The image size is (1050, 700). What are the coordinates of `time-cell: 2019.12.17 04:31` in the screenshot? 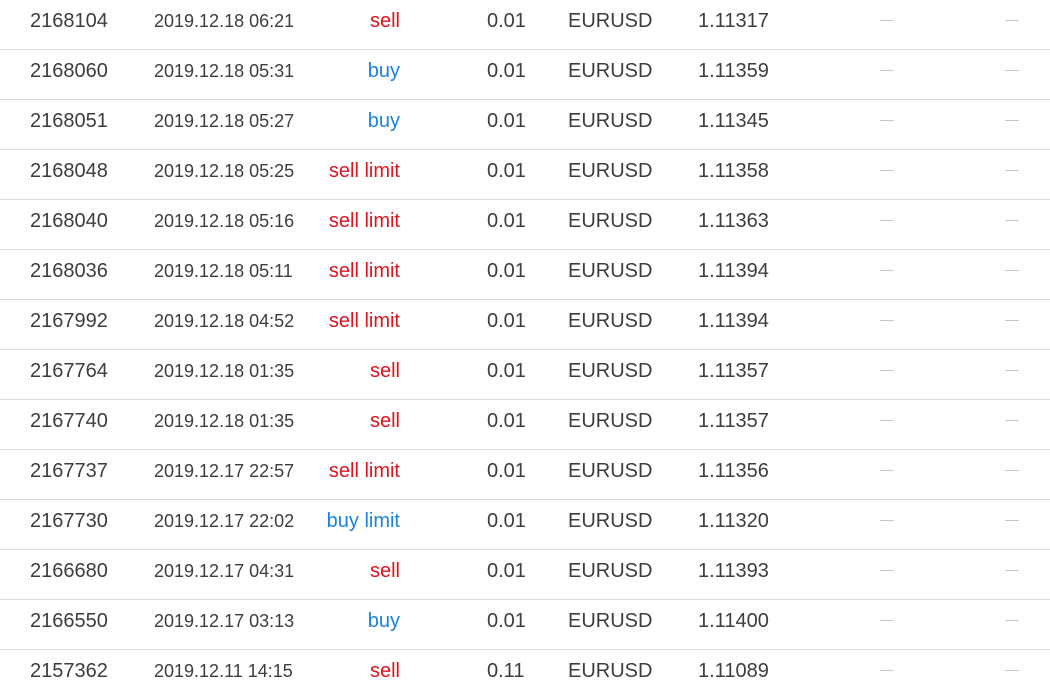 It's located at (224, 571).